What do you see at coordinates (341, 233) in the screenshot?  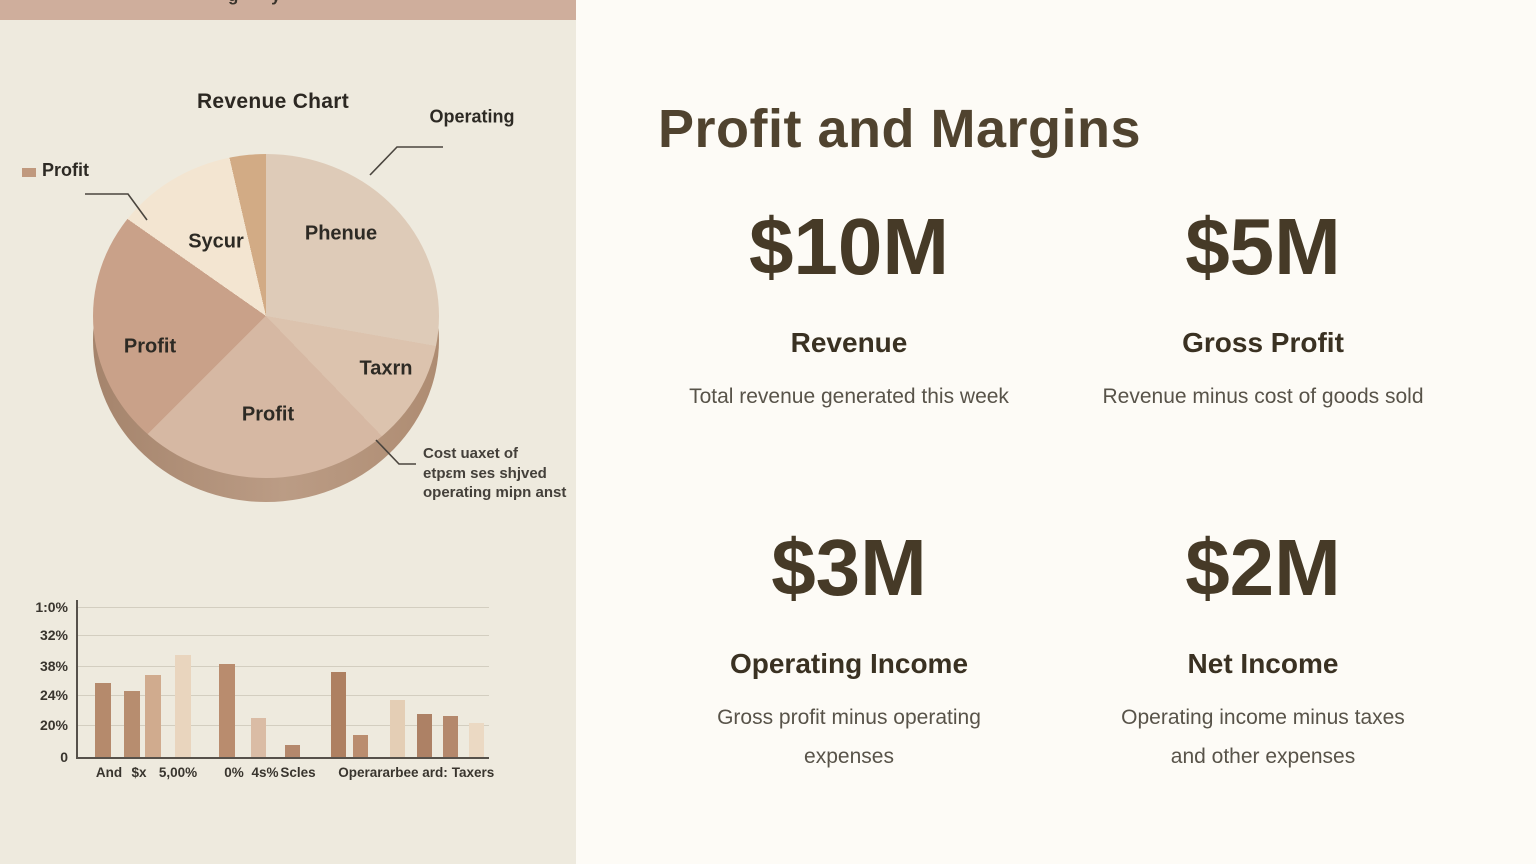 I see `pie-slice-label: Phenue` at bounding box center [341, 233].